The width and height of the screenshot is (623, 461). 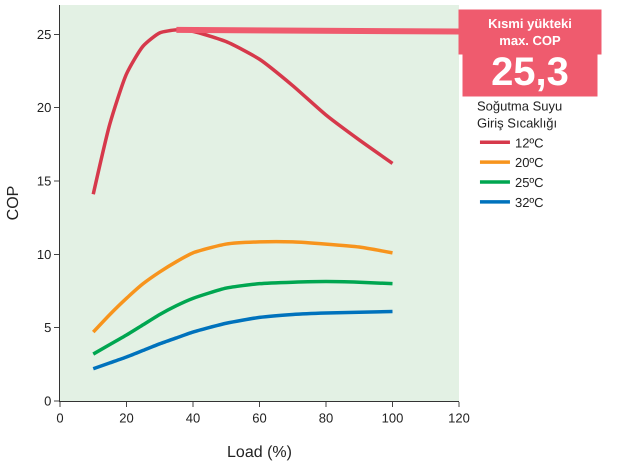 I want to click on y-tick-label: 20, so click(x=44, y=108).